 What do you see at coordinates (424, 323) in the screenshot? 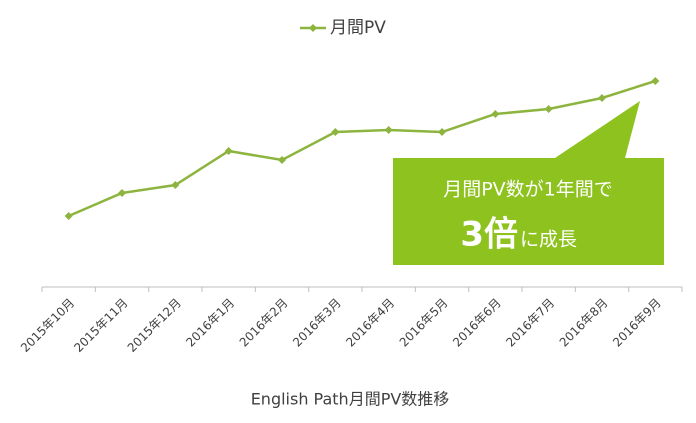
I see `x-tick-label: 2016年5月` at bounding box center [424, 323].